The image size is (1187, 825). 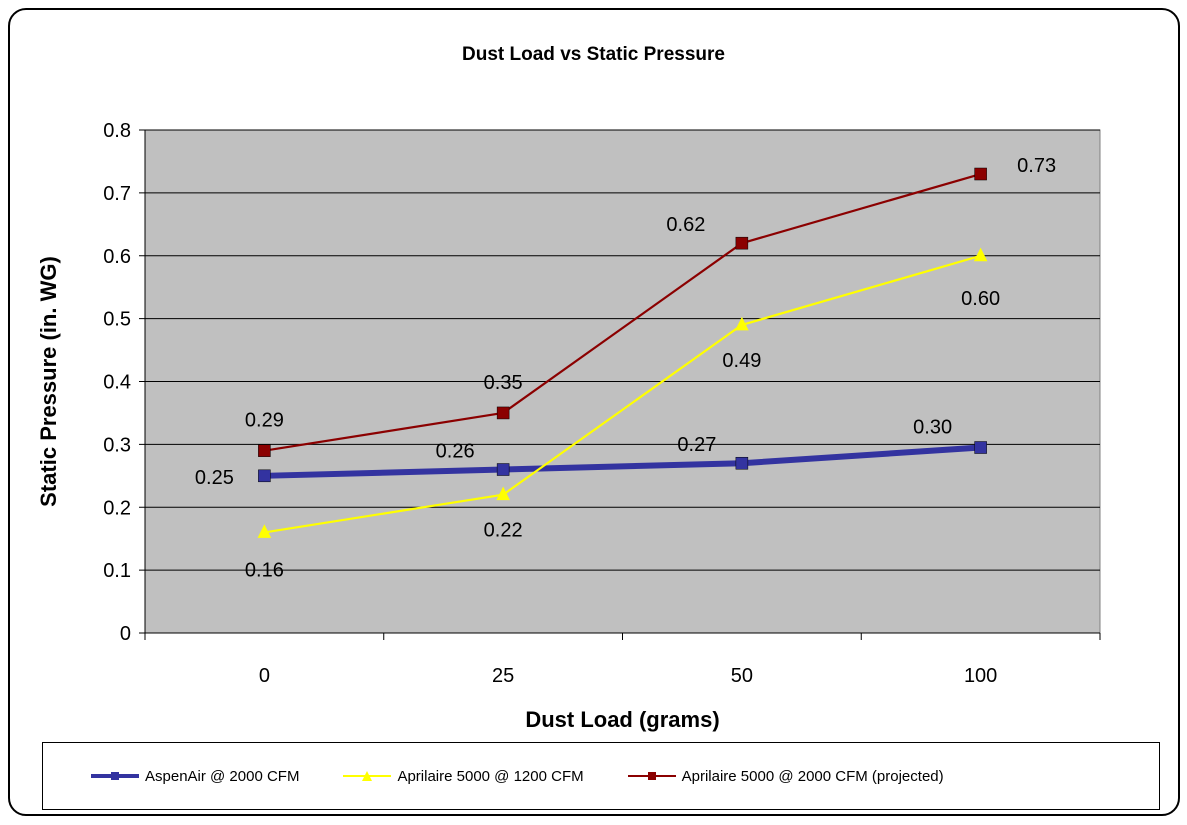 What do you see at coordinates (741, 361) in the screenshot?
I see `data-label: 0.49` at bounding box center [741, 361].